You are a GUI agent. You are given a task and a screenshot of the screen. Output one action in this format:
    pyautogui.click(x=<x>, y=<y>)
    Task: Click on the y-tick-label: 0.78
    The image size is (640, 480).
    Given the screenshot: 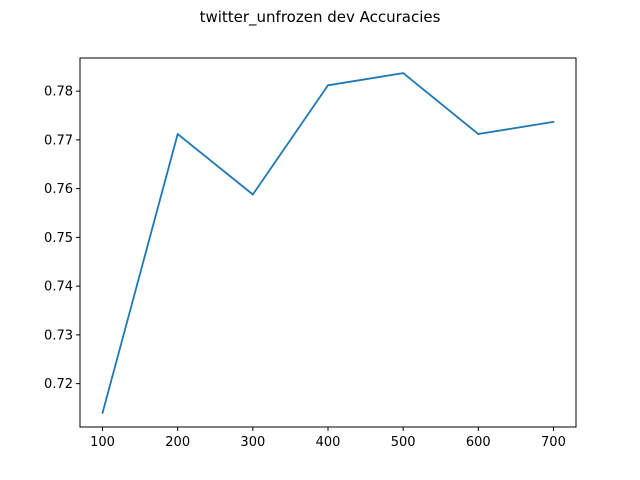 What is the action you would take?
    pyautogui.click(x=58, y=92)
    